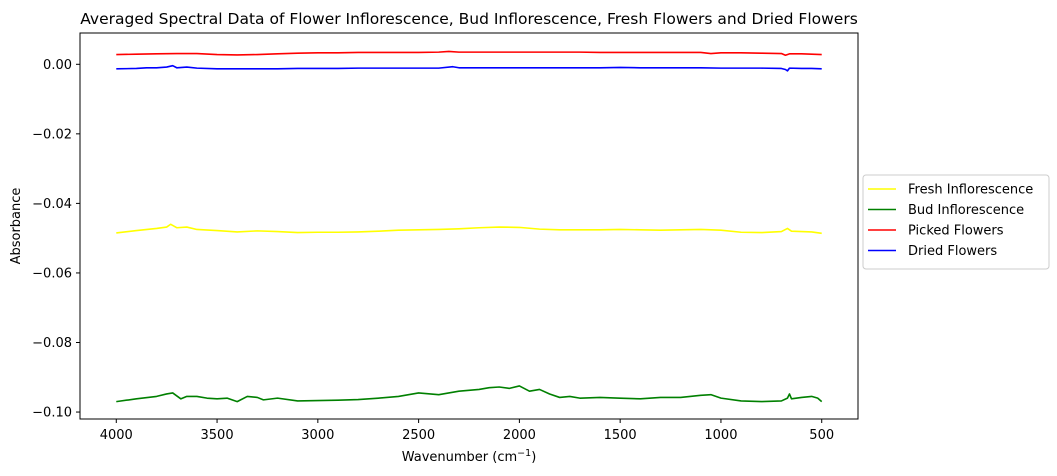 Image resolution: width=1057 pixels, height=476 pixels. I want to click on series-line-picked-flowers, so click(469, 53).